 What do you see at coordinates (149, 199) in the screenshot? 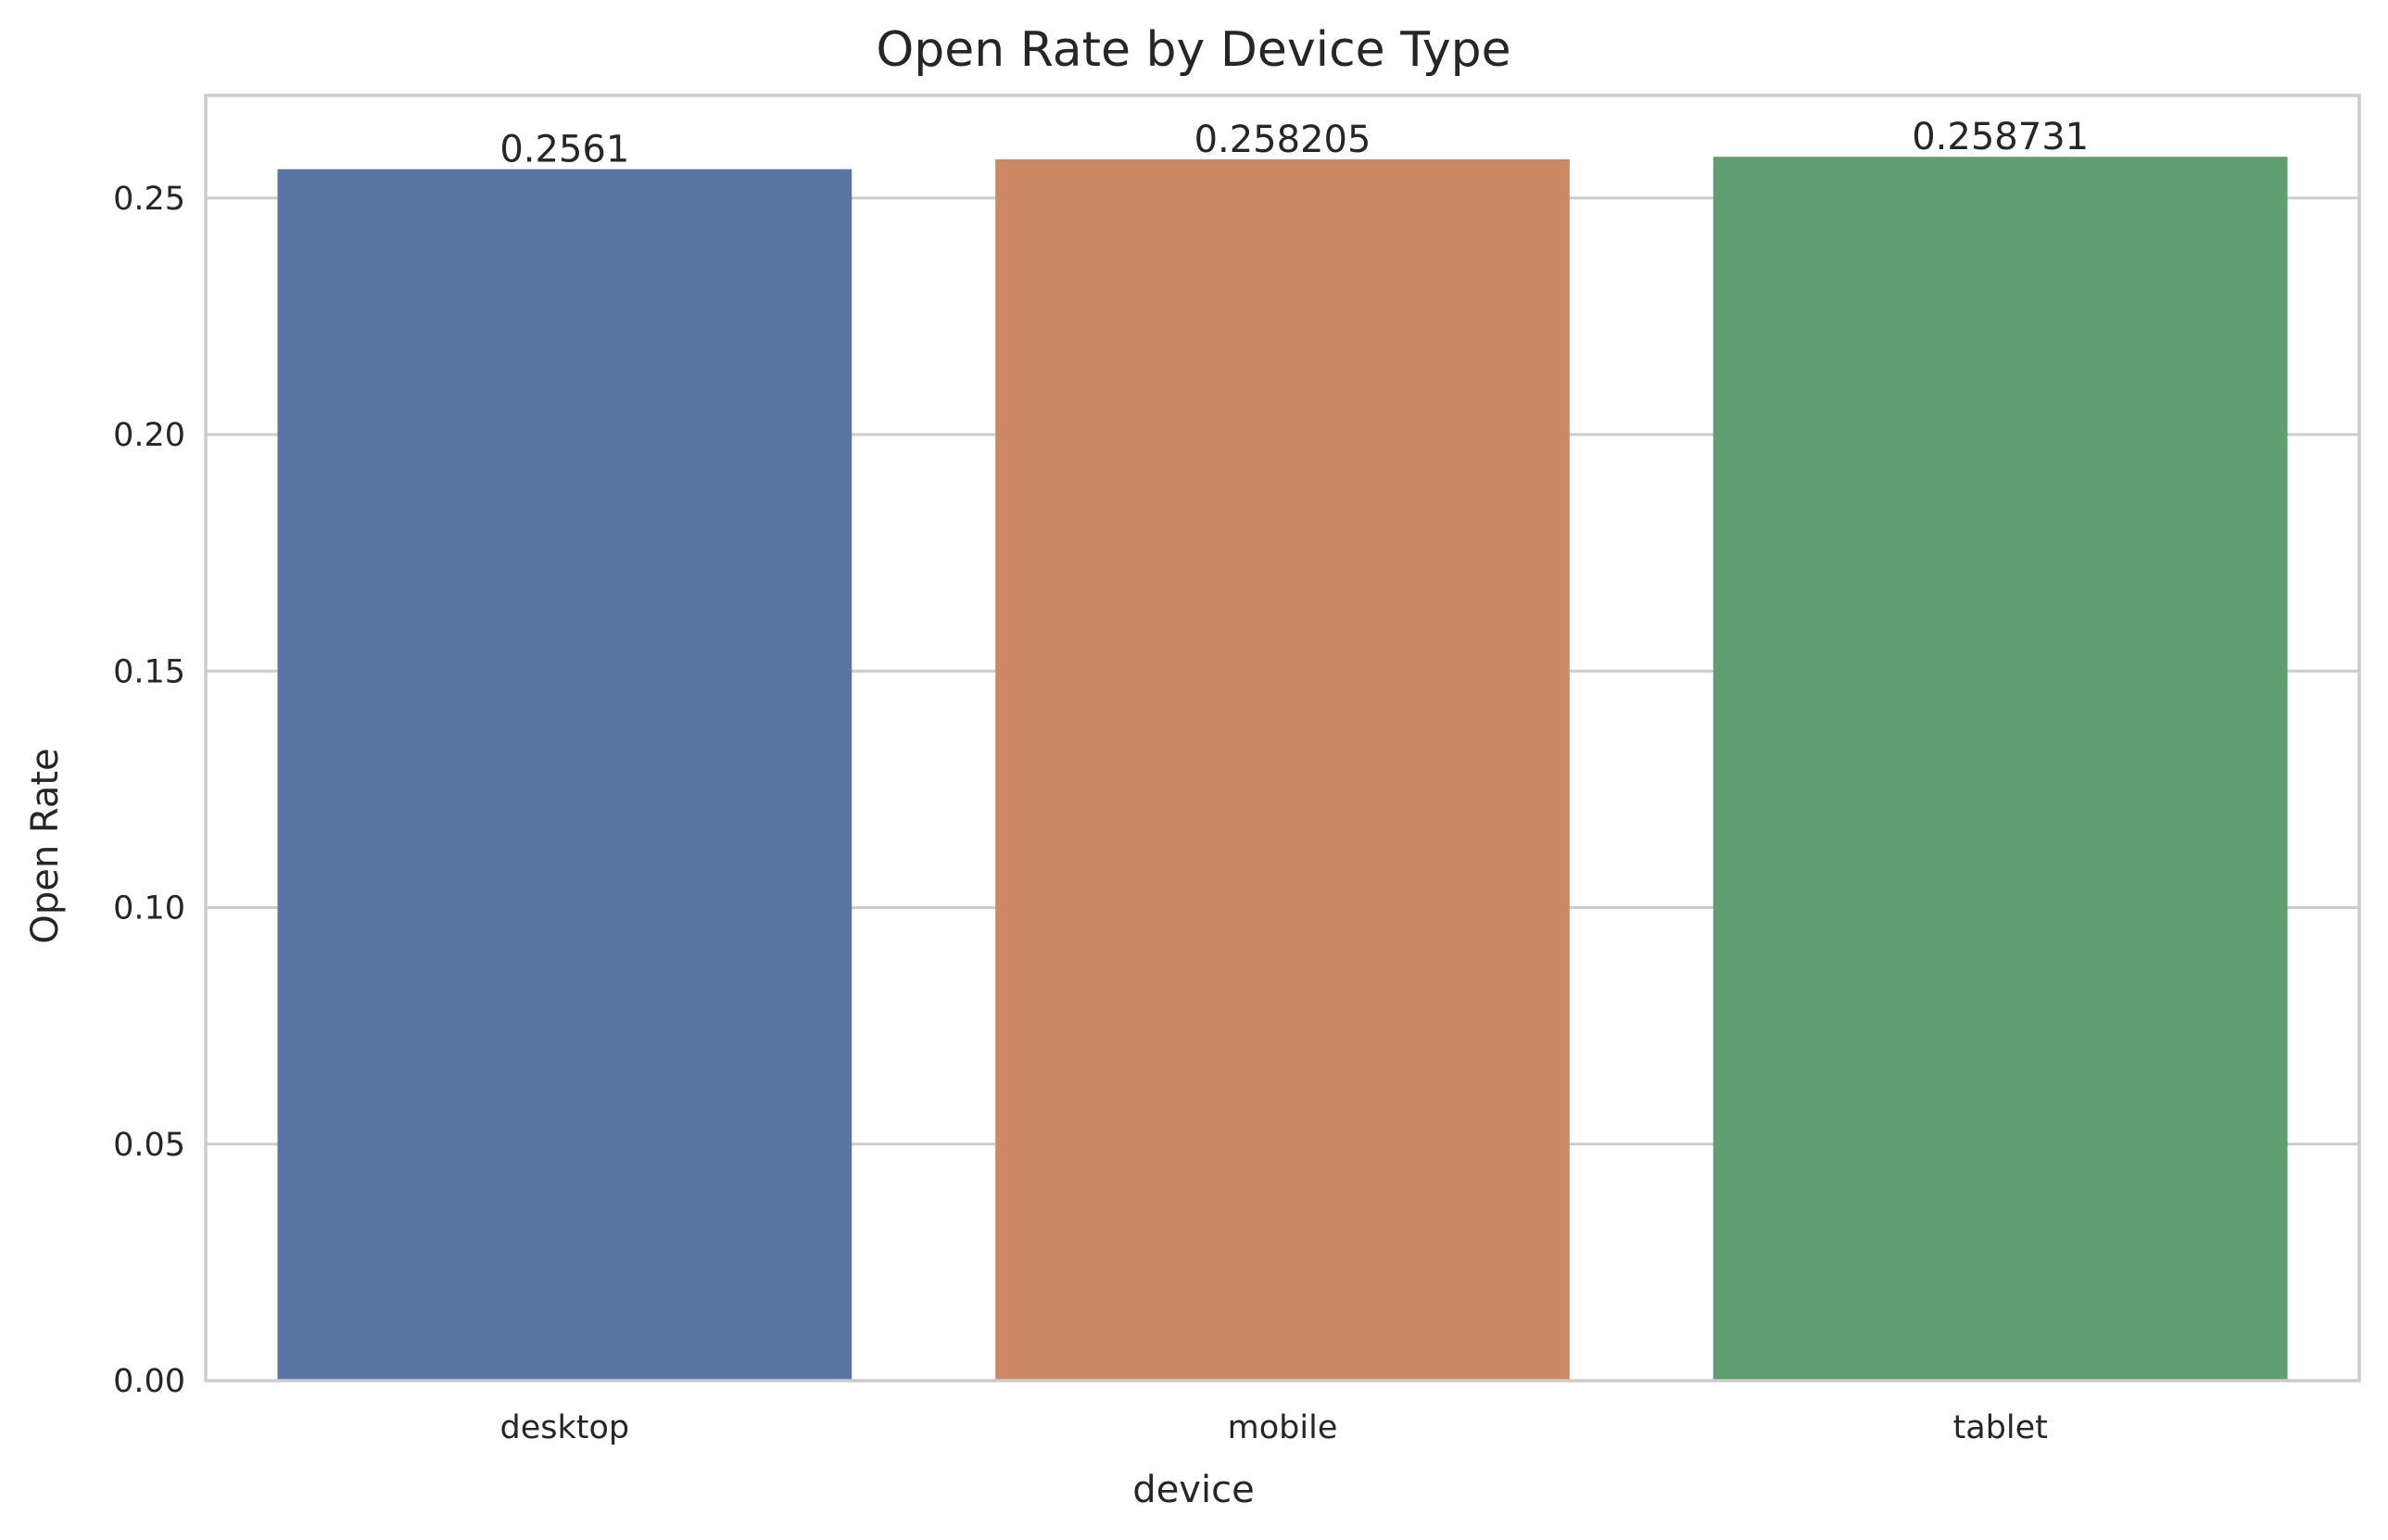
I see `y-tick-label: 0.25` at bounding box center [149, 199].